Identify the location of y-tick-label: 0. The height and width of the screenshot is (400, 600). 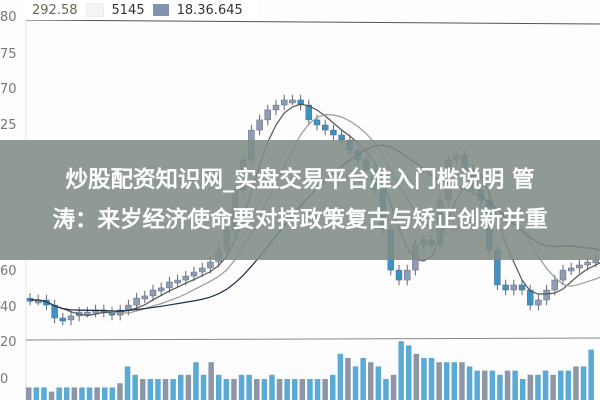
(4, 379).